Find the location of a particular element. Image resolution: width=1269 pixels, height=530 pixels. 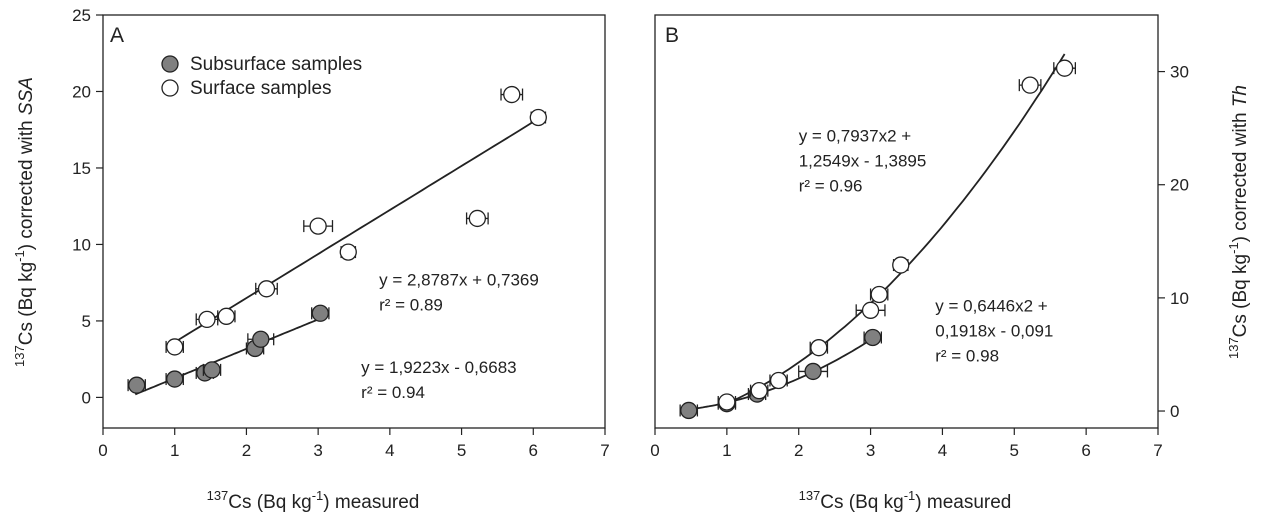

r-squared-label: r² = 0.96 is located at coordinates (831, 186).